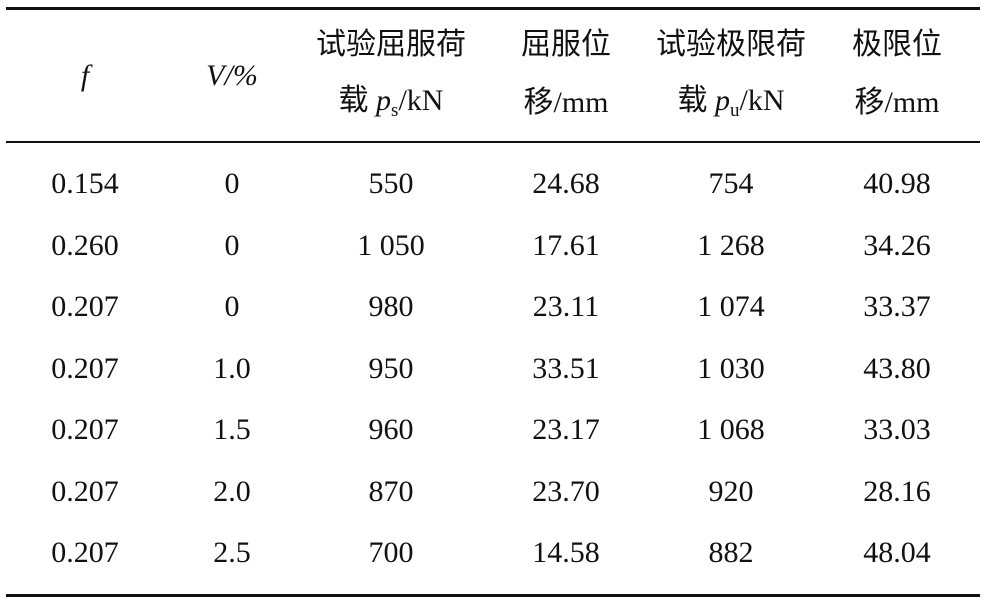 This screenshot has height=608, width=992. What do you see at coordinates (391, 306) in the screenshot?
I see `table-cell: 980` at bounding box center [391, 306].